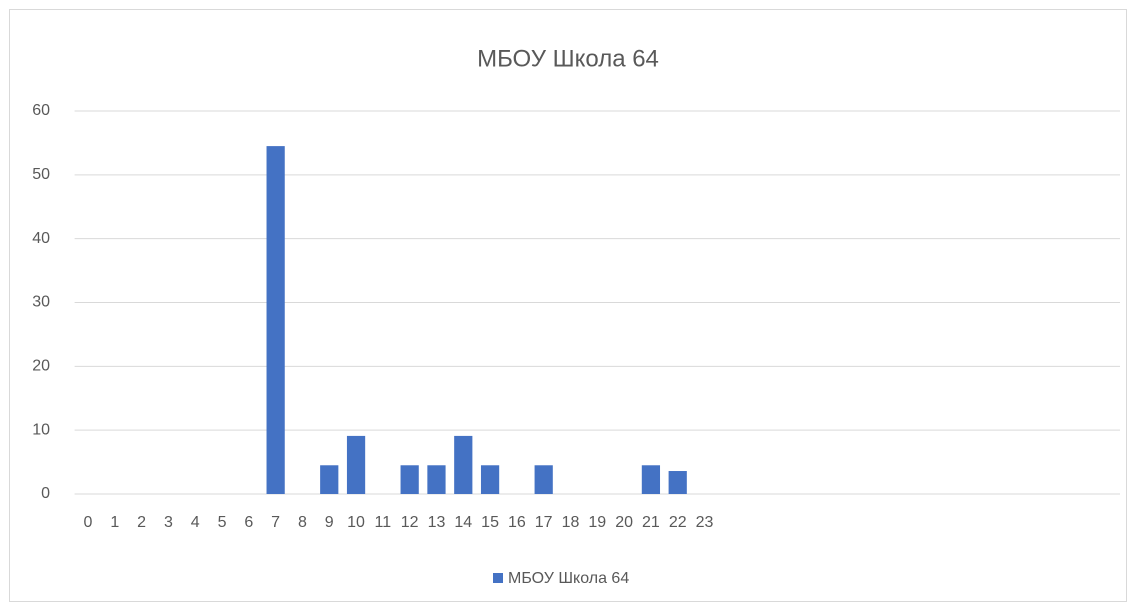 This screenshot has height=610, width=1136. I want to click on y-tick-label: 0, so click(45, 493).